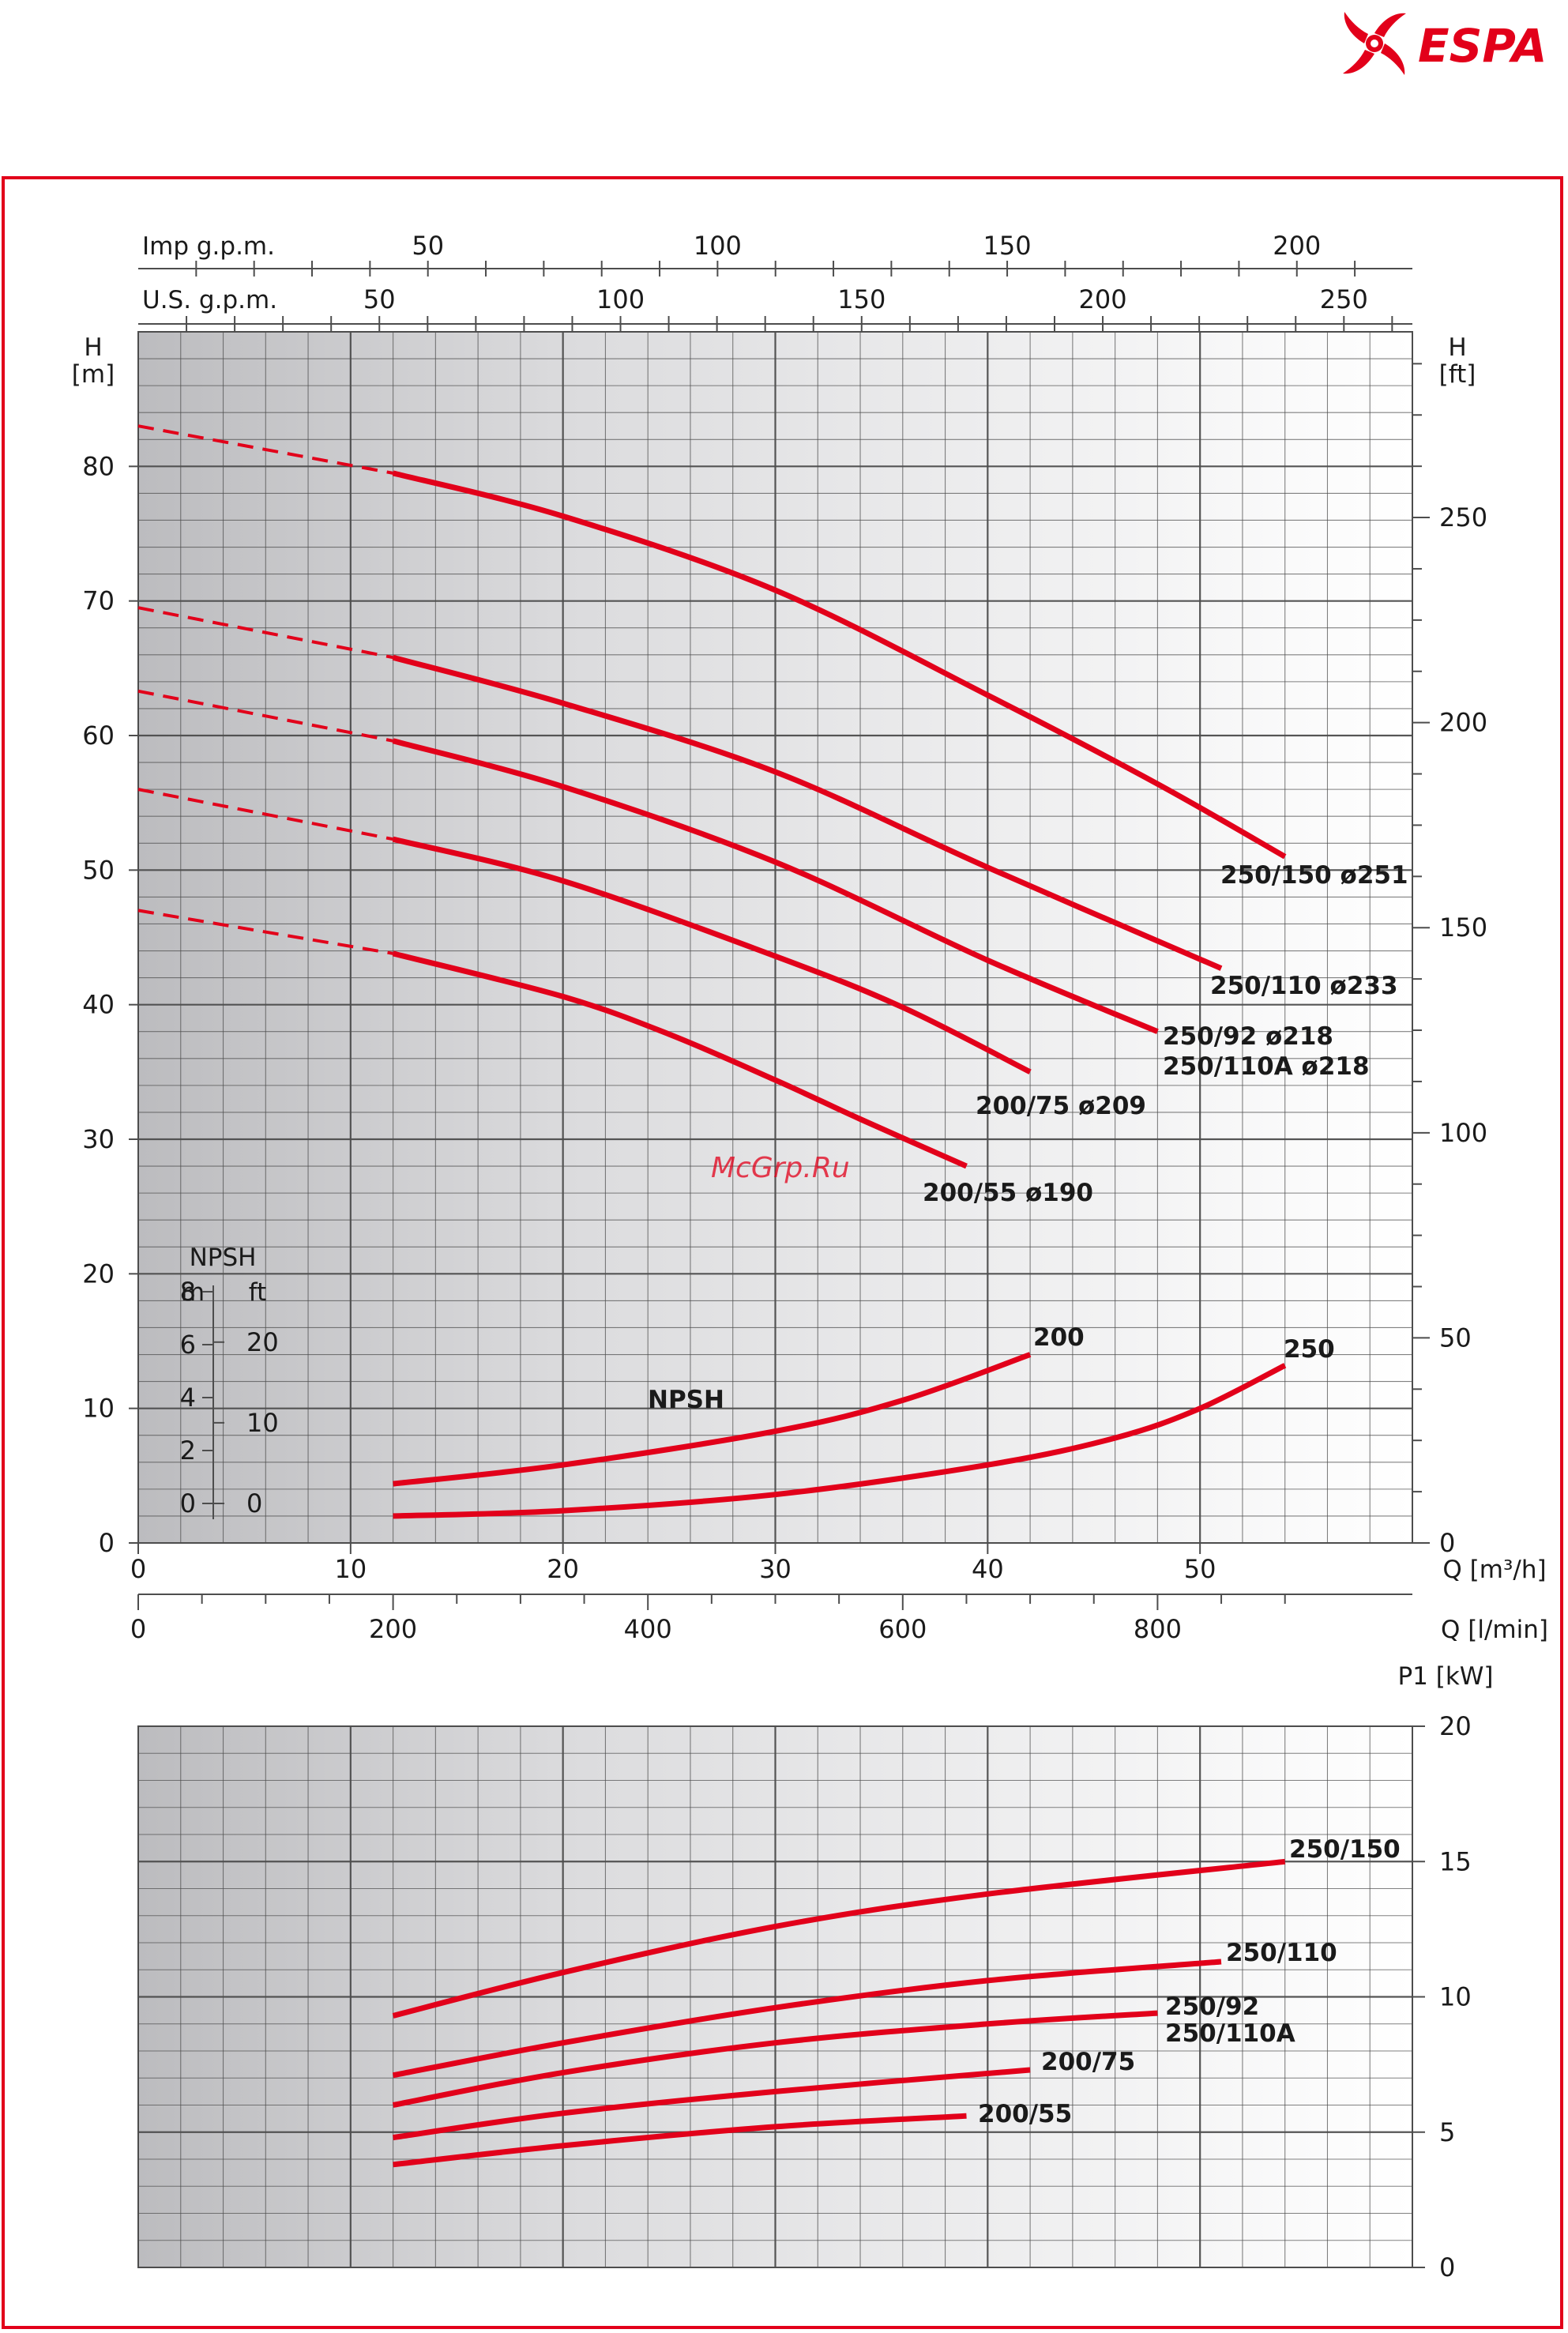 This screenshot has width=1568, height=2333. I want to click on impeller-icon, so click(1374, 43).